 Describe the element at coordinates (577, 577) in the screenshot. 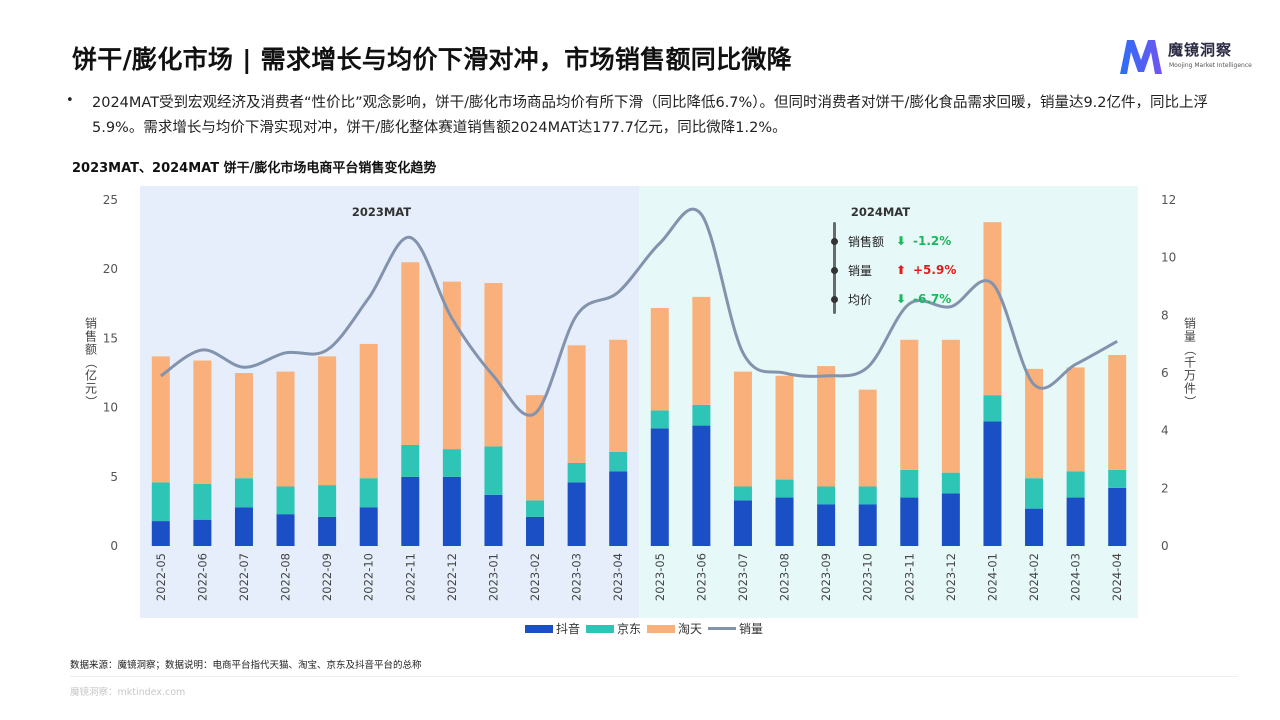

I see `x-tick-label: 2023-03` at that location.